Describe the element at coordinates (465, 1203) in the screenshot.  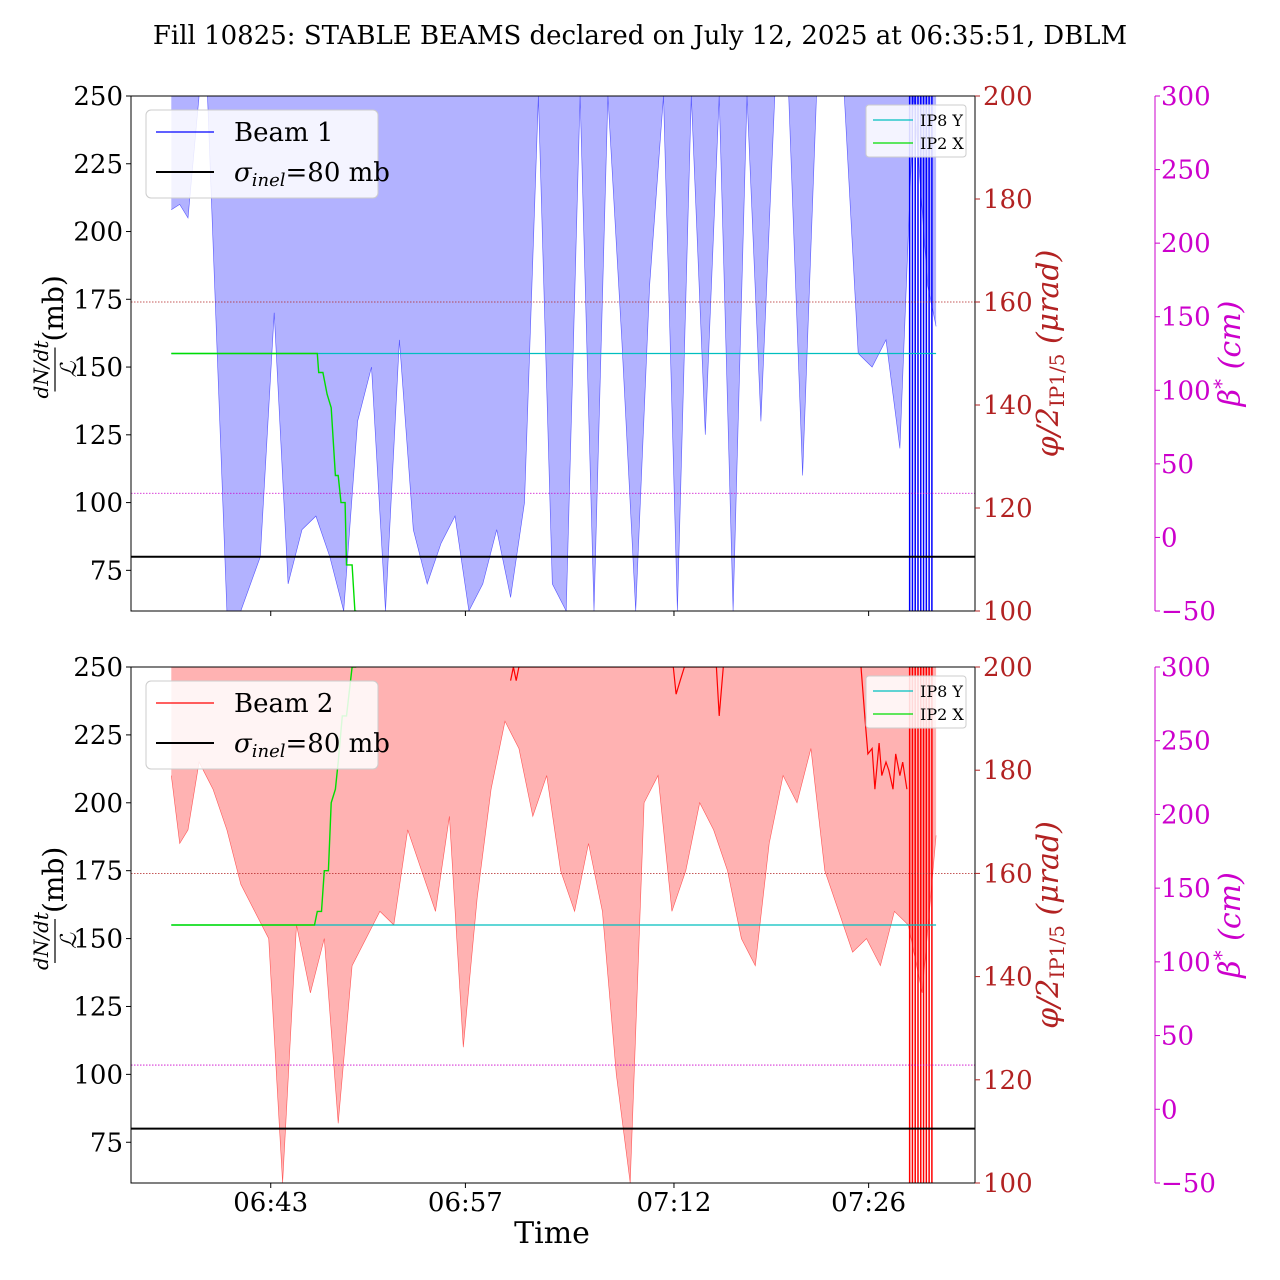
I see `x-tick-label: 06:57` at that location.